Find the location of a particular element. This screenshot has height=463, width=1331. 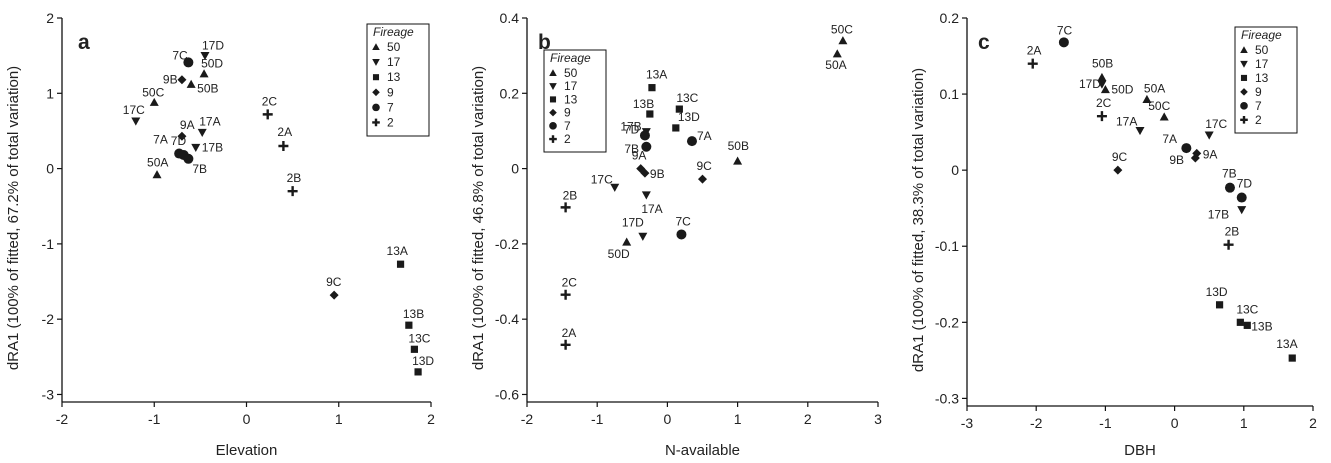

y-tick-label: 0.4 is located at coordinates (510, 18).